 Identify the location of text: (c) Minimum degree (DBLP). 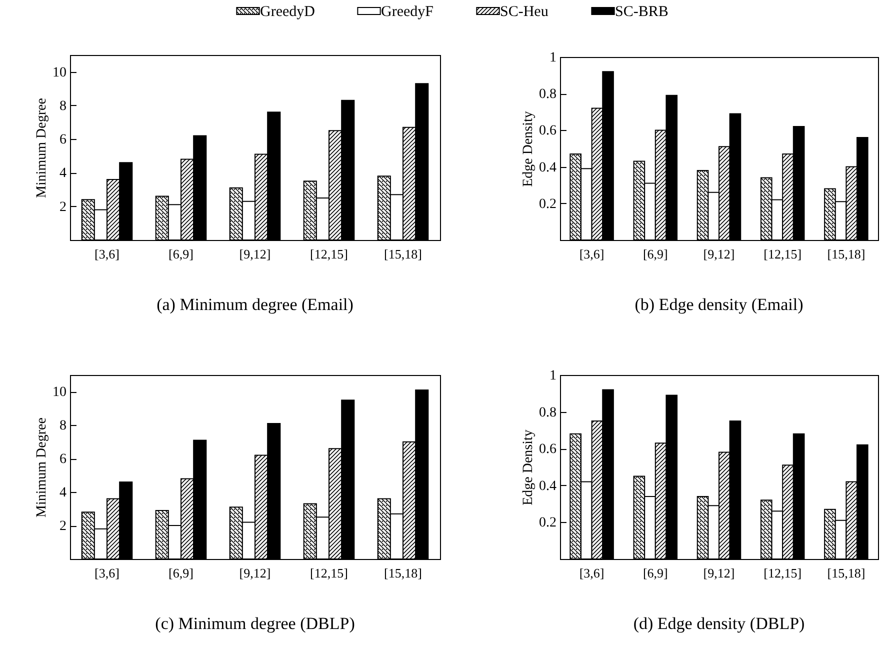
(255, 623).